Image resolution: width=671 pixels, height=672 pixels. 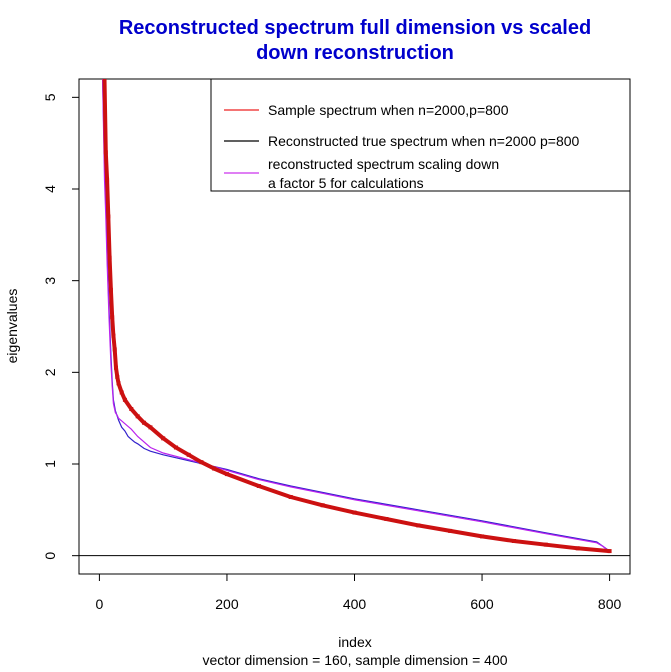 I want to click on y-tick-label: 3, so click(x=50, y=281).